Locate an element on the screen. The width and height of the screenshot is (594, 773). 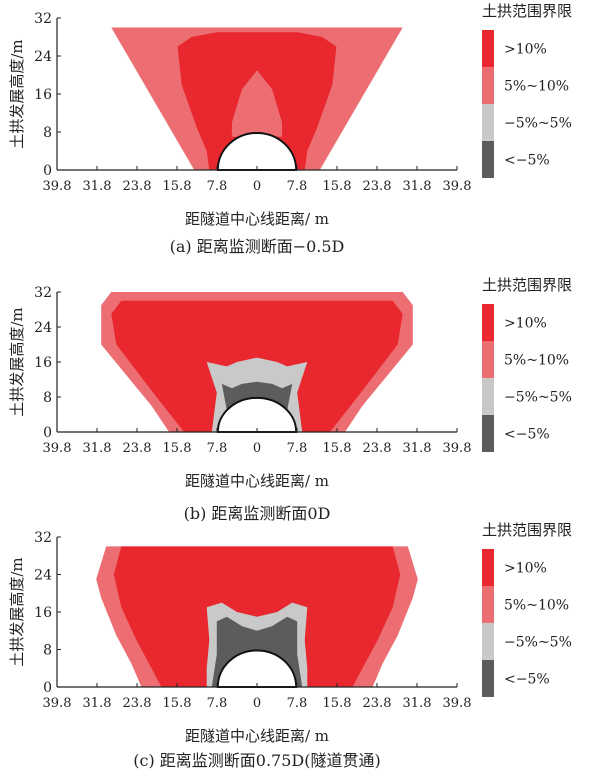
panel-caption: (b) 距离监测断面0D is located at coordinates (257, 513).